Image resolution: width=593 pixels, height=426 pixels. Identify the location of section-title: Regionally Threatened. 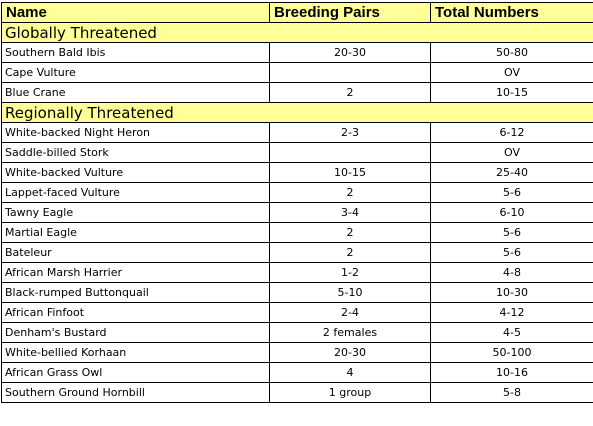
(297, 112).